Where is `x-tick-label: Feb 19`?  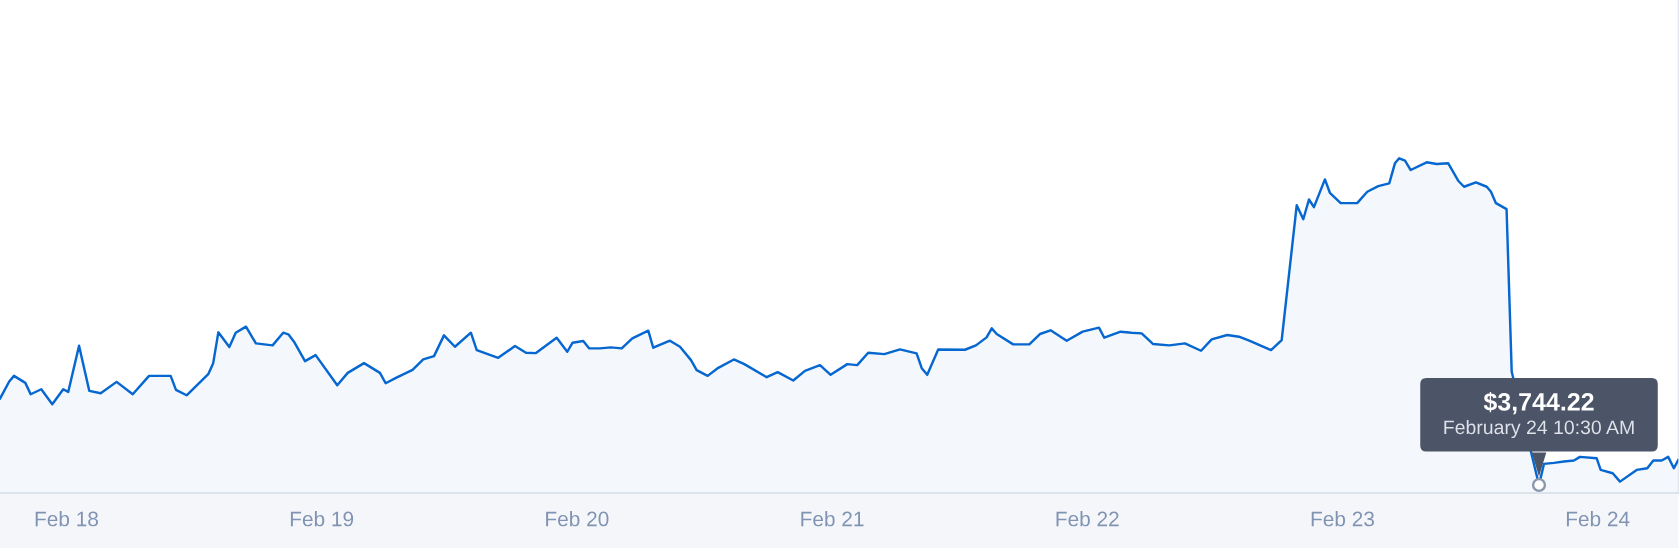 x-tick-label: Feb 19 is located at coordinates (322, 519).